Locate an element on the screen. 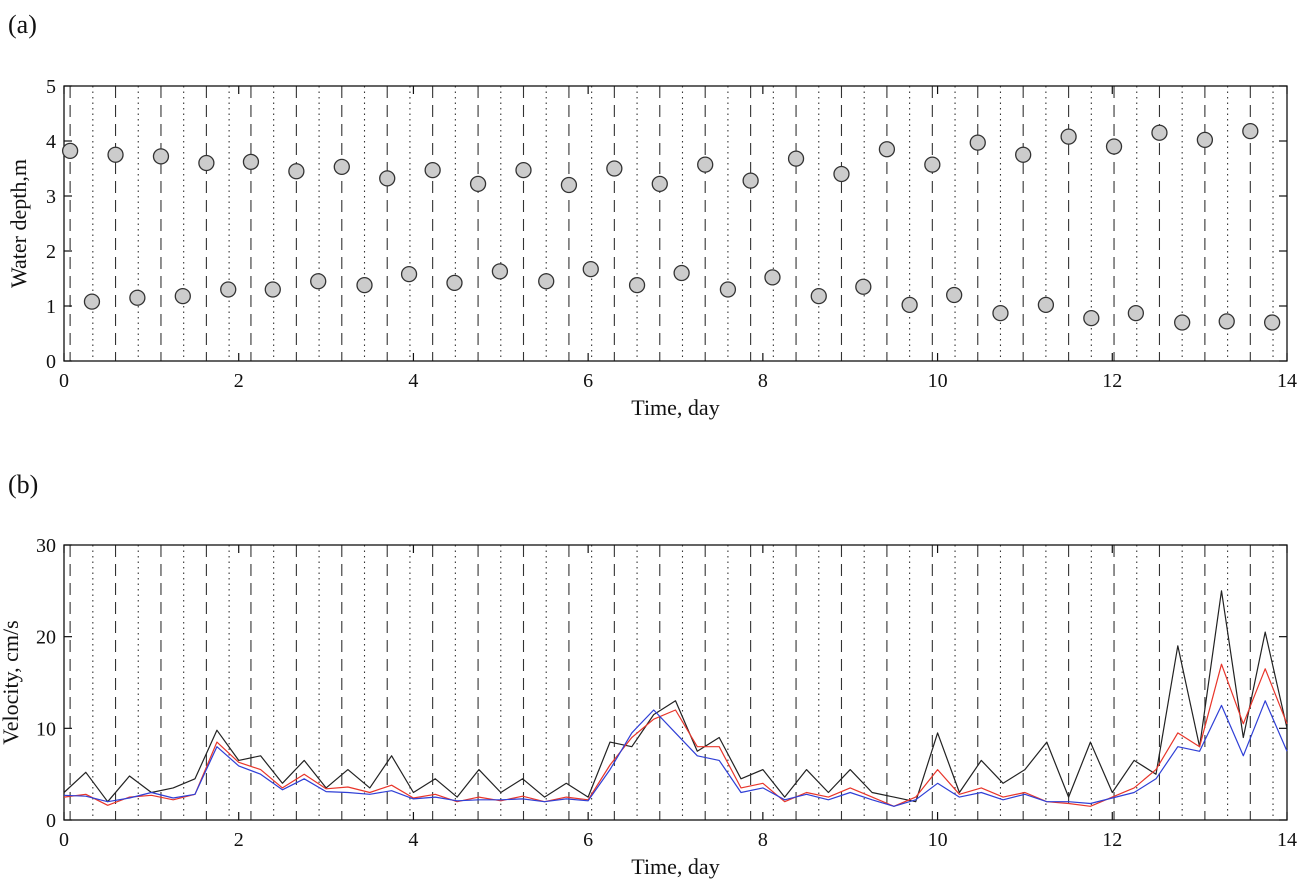  y-tick-label: 10 is located at coordinates (46, 729).